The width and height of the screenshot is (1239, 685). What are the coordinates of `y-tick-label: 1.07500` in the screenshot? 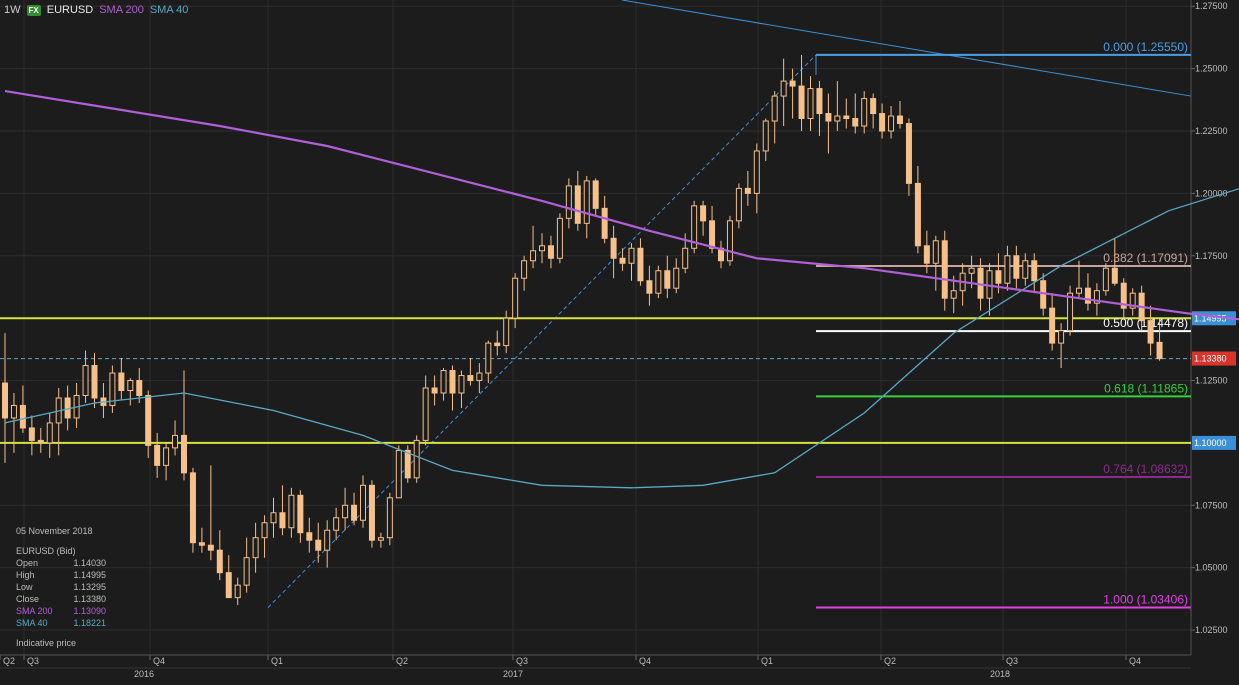 It's located at (1211, 505).